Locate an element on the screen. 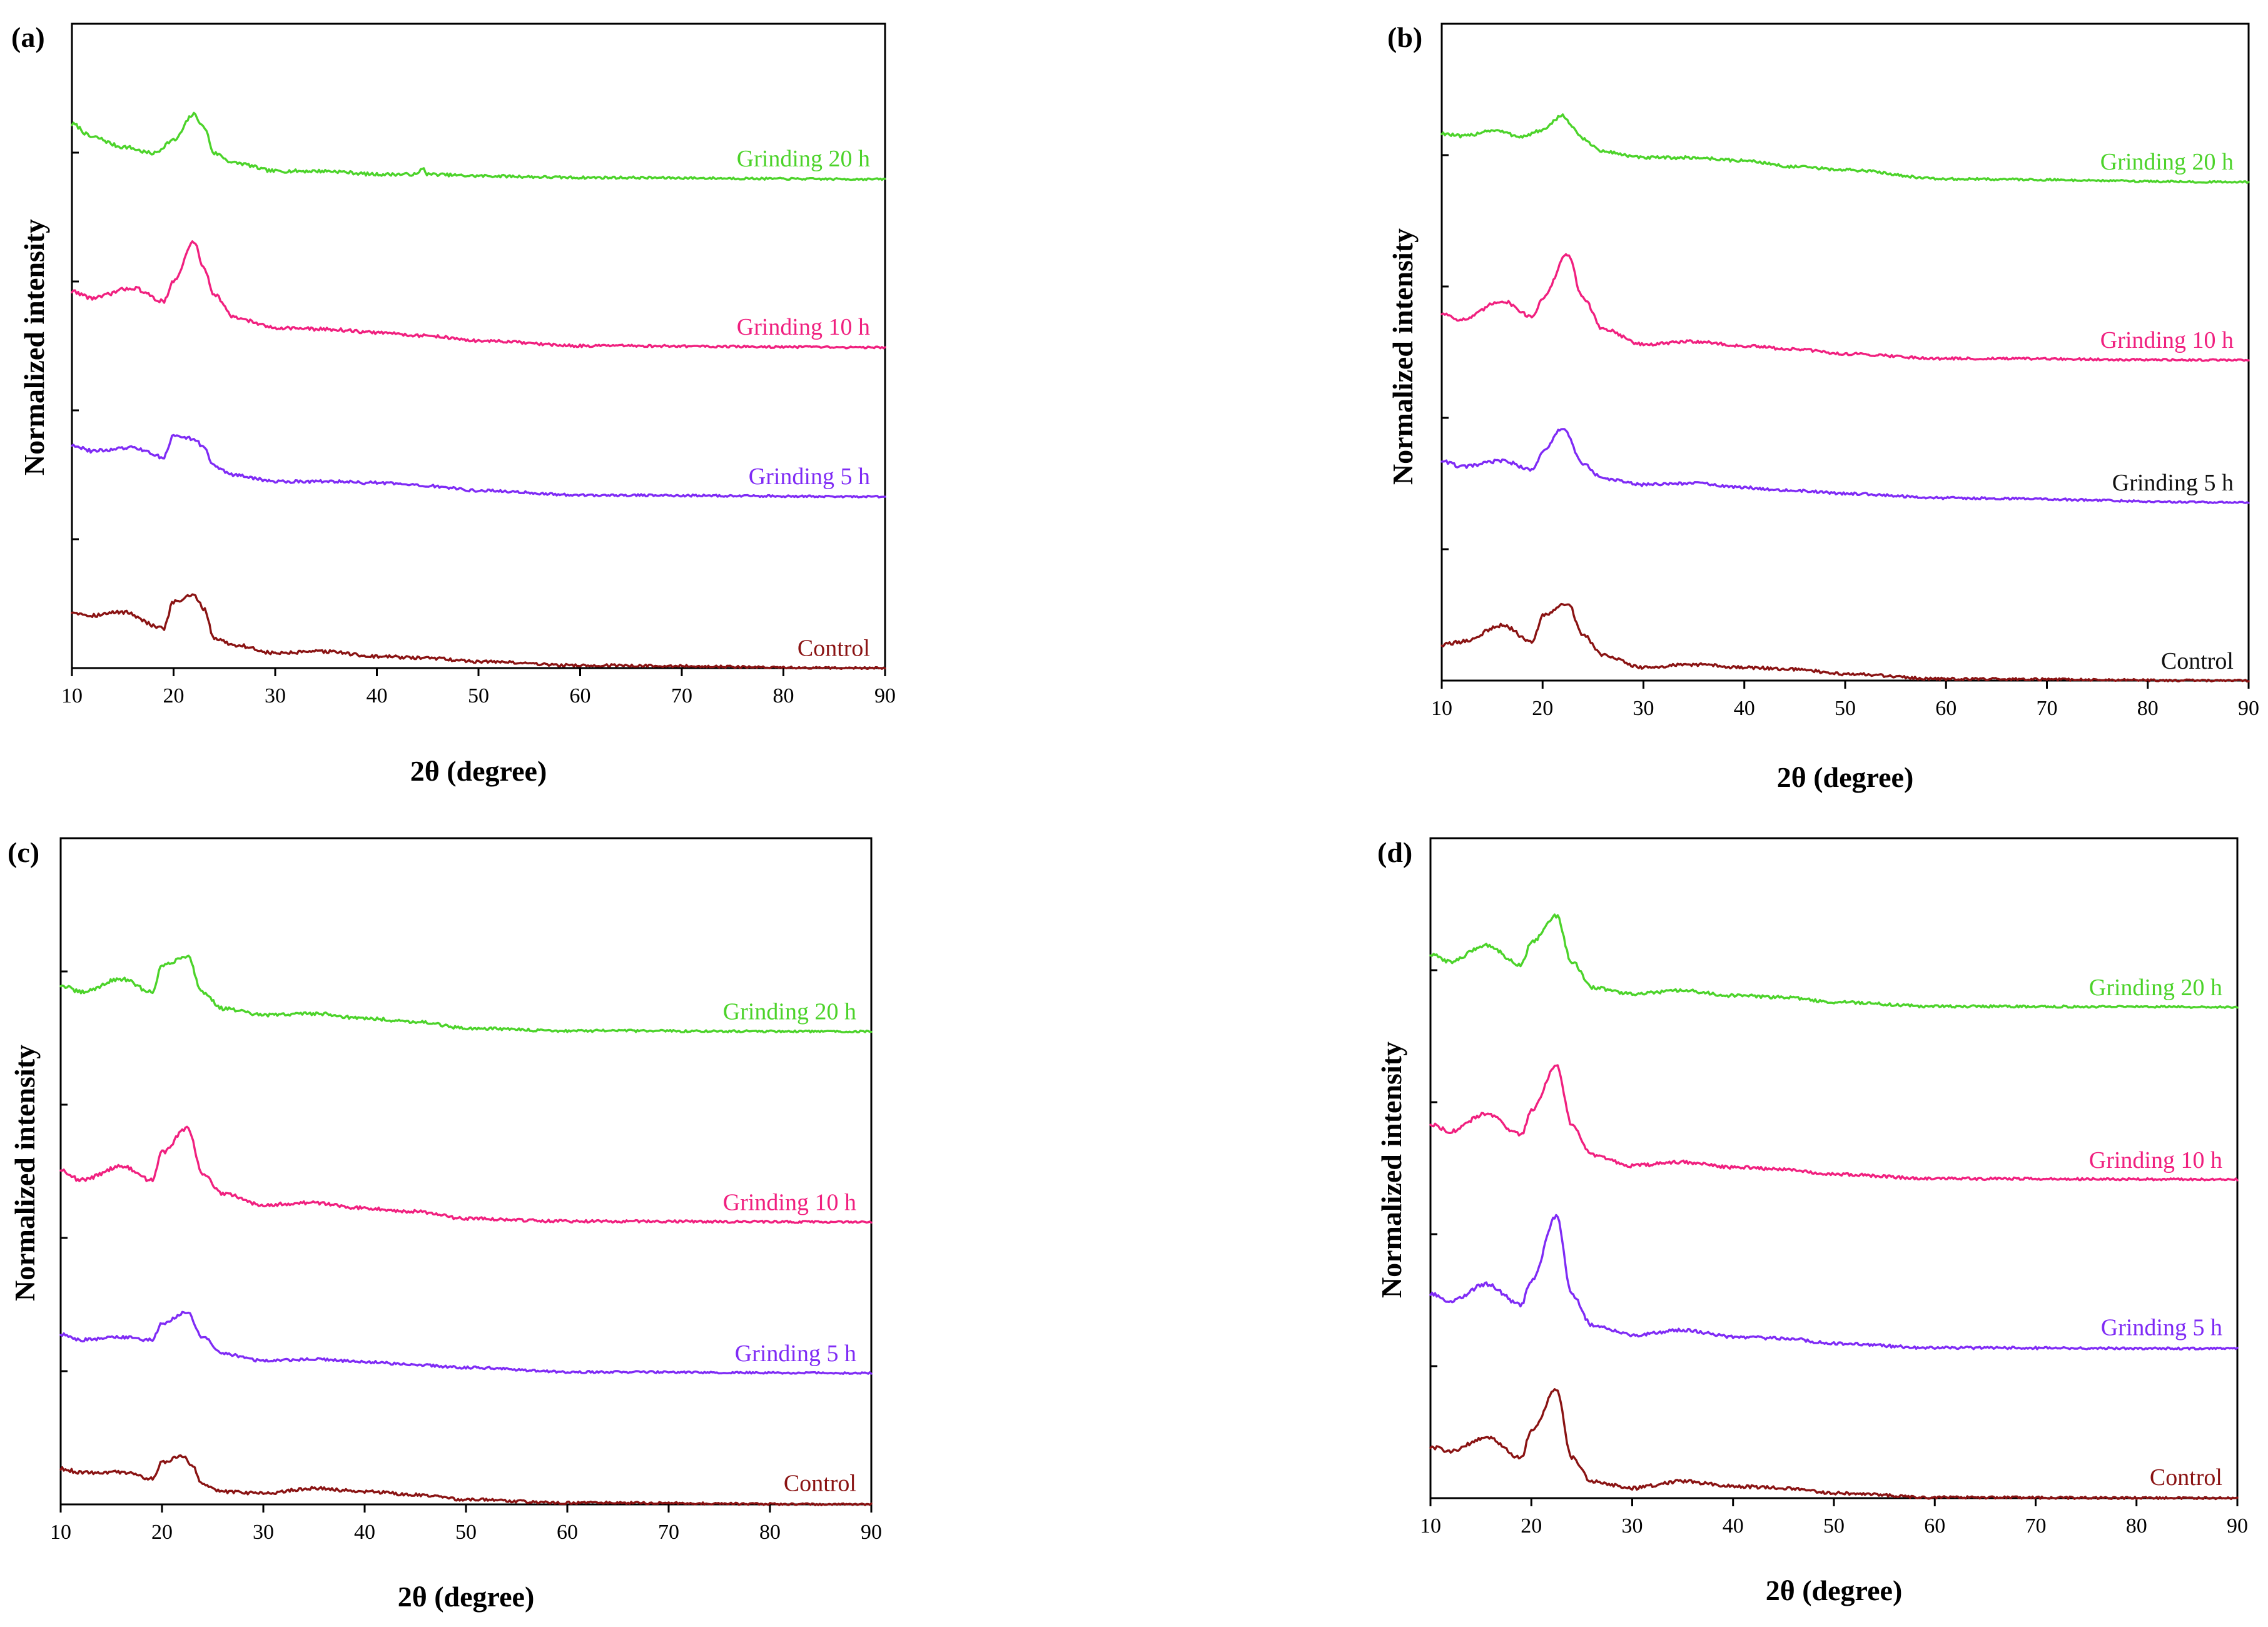 The height and width of the screenshot is (1627, 2268). panel-c-label: (c) is located at coordinates (23, 852).